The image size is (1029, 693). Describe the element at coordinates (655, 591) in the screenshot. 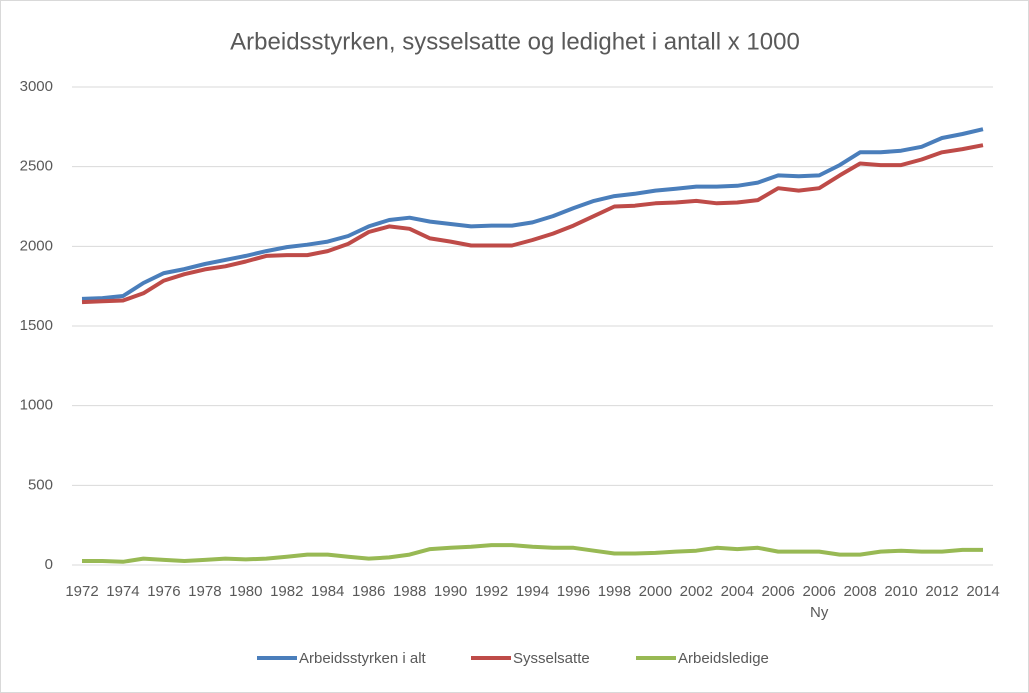

I see `x-tick-label: 2000` at that location.